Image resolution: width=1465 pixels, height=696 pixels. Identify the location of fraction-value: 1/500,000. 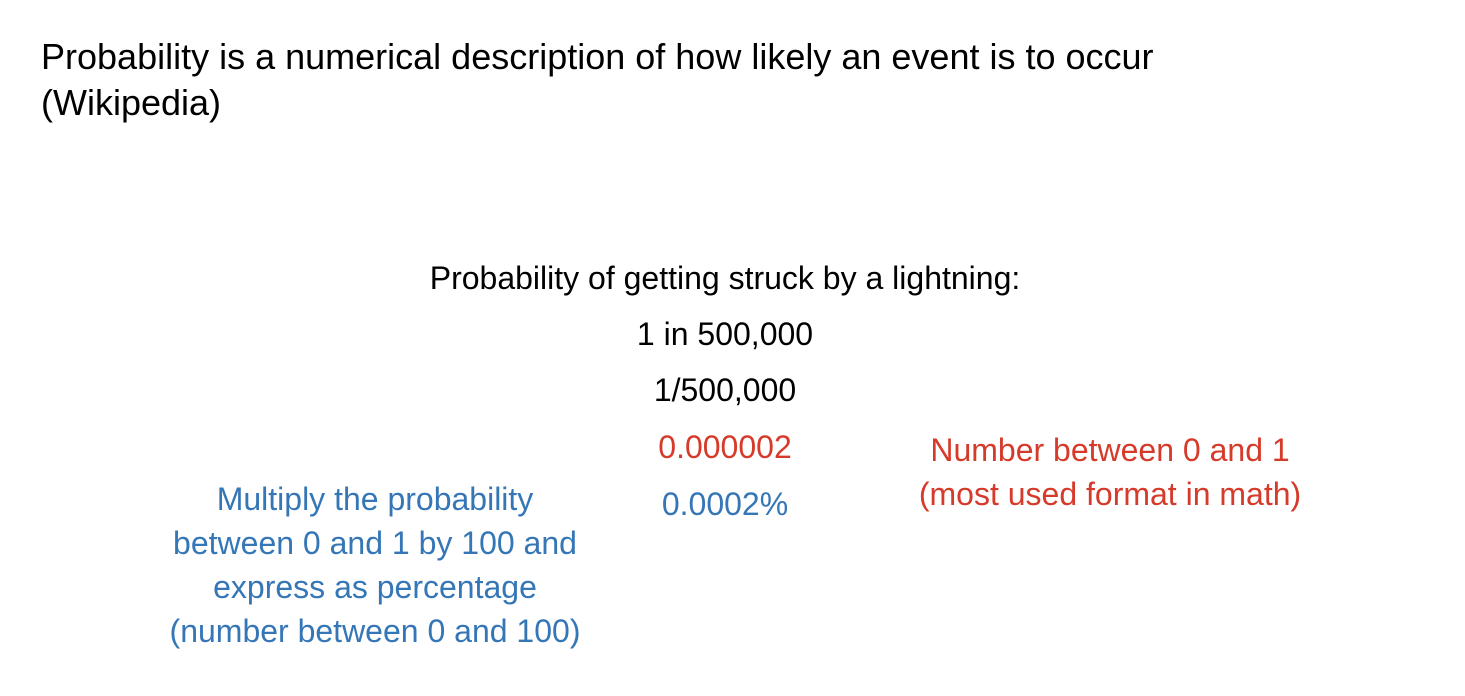
(725, 390).